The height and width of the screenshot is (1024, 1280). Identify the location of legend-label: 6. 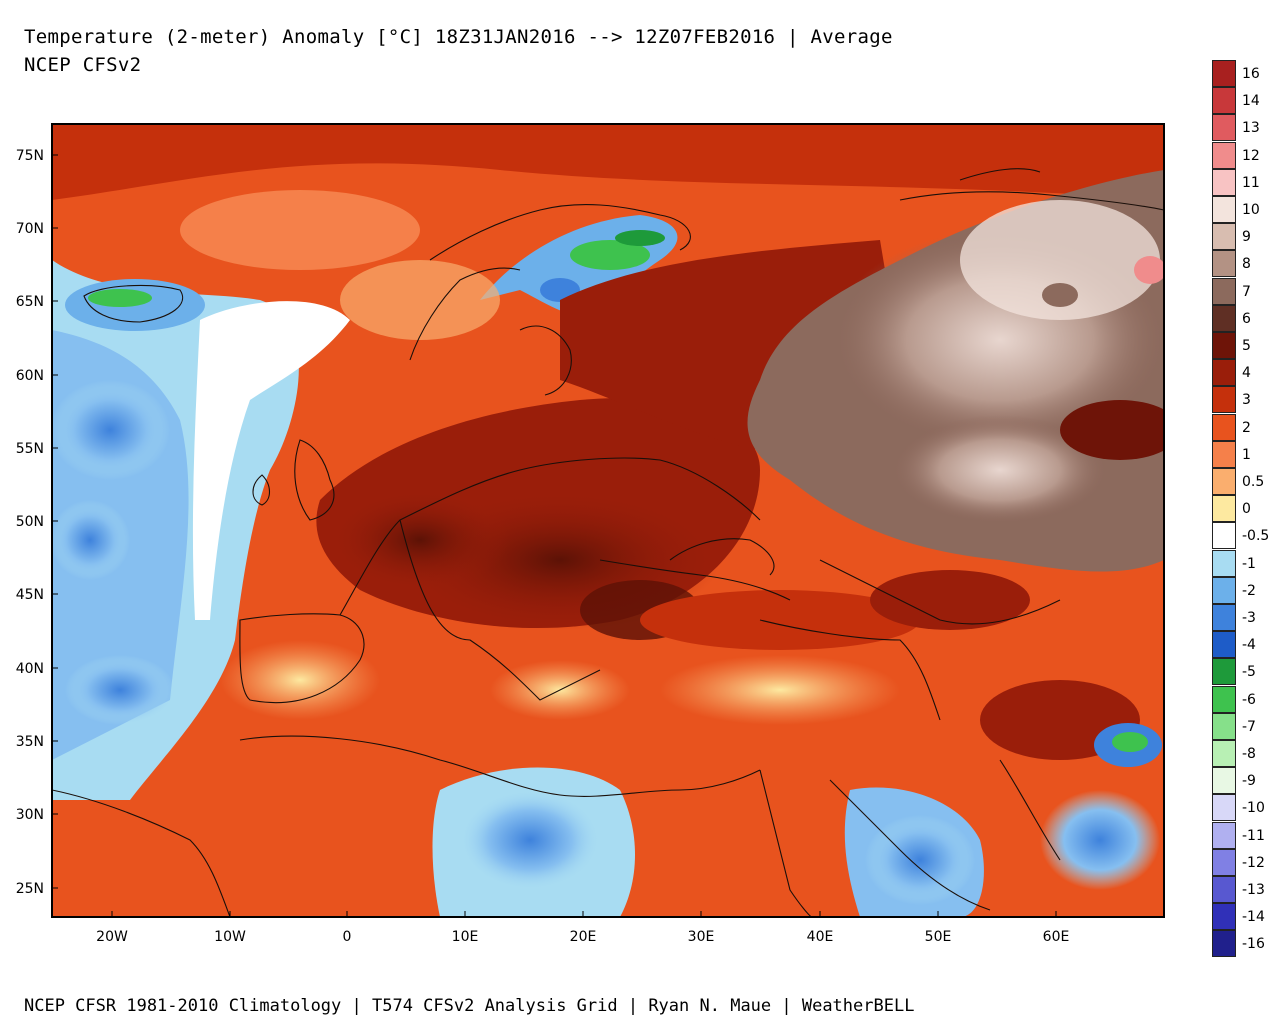
(1246, 318).